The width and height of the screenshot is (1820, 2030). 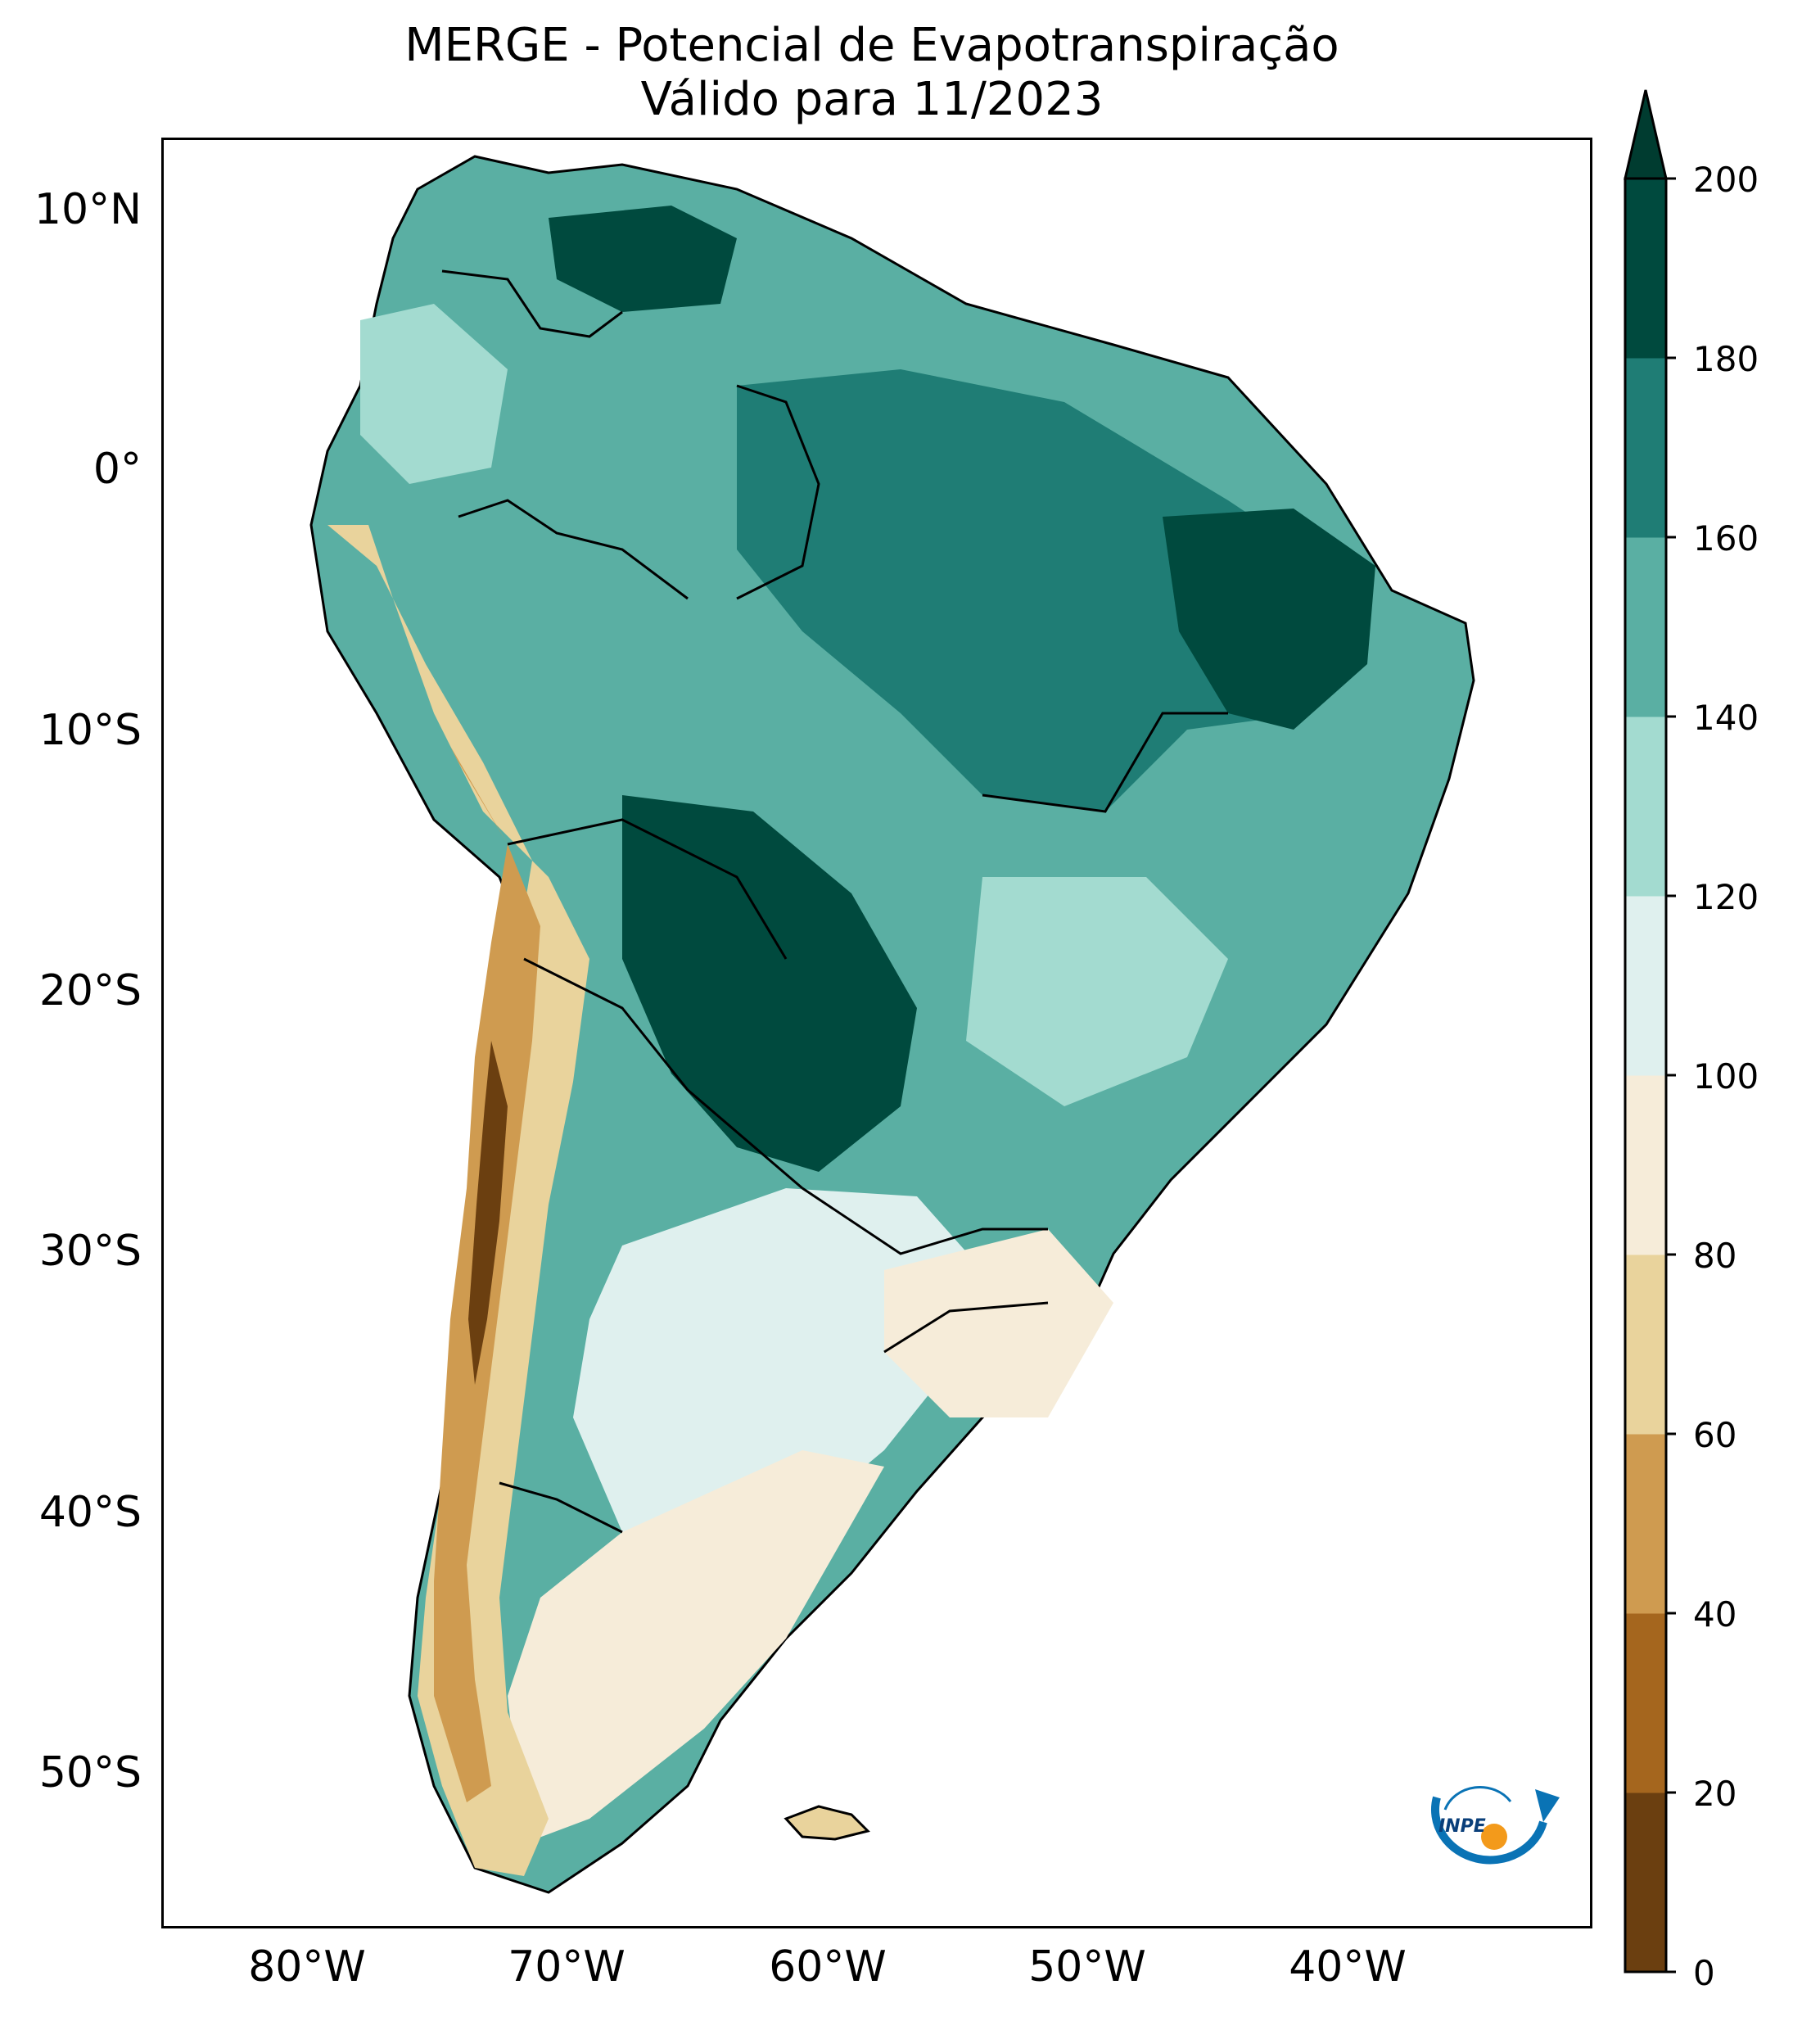 I want to click on colorbar-tick-marks, so click(x=1671, y=1075).